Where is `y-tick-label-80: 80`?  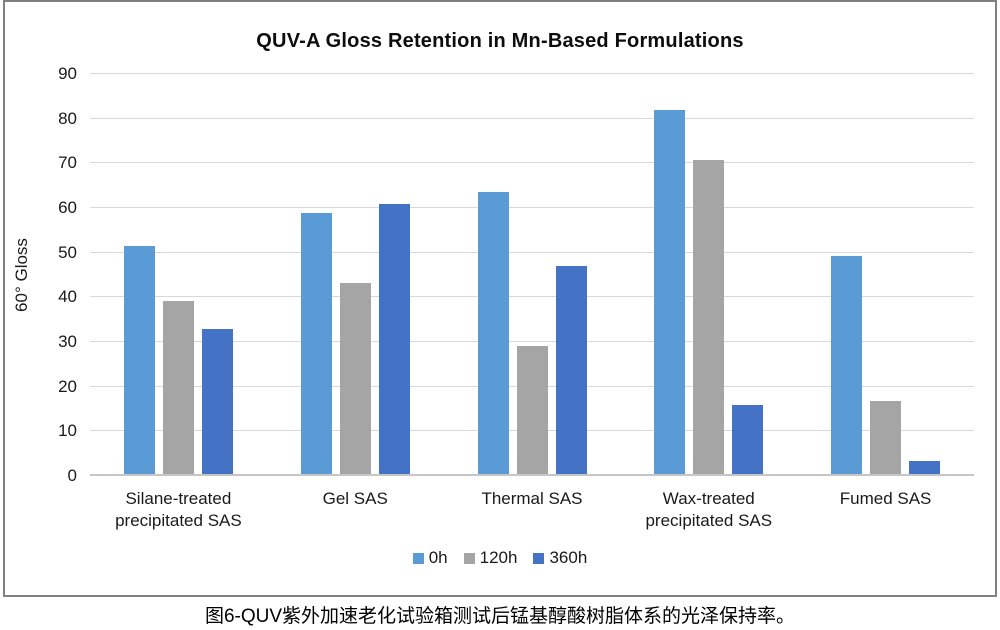 y-tick-label-80: 80 is located at coordinates (67, 118).